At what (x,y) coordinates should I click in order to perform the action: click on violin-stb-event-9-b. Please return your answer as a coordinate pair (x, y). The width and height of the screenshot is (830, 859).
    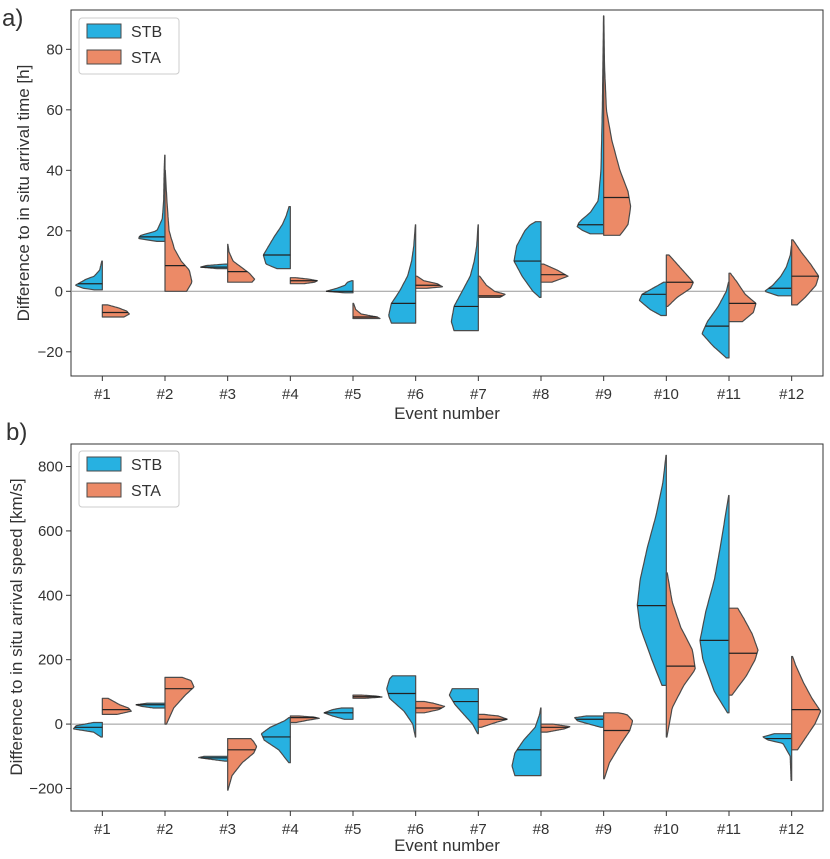
    Looking at the image, I should click on (589, 721).